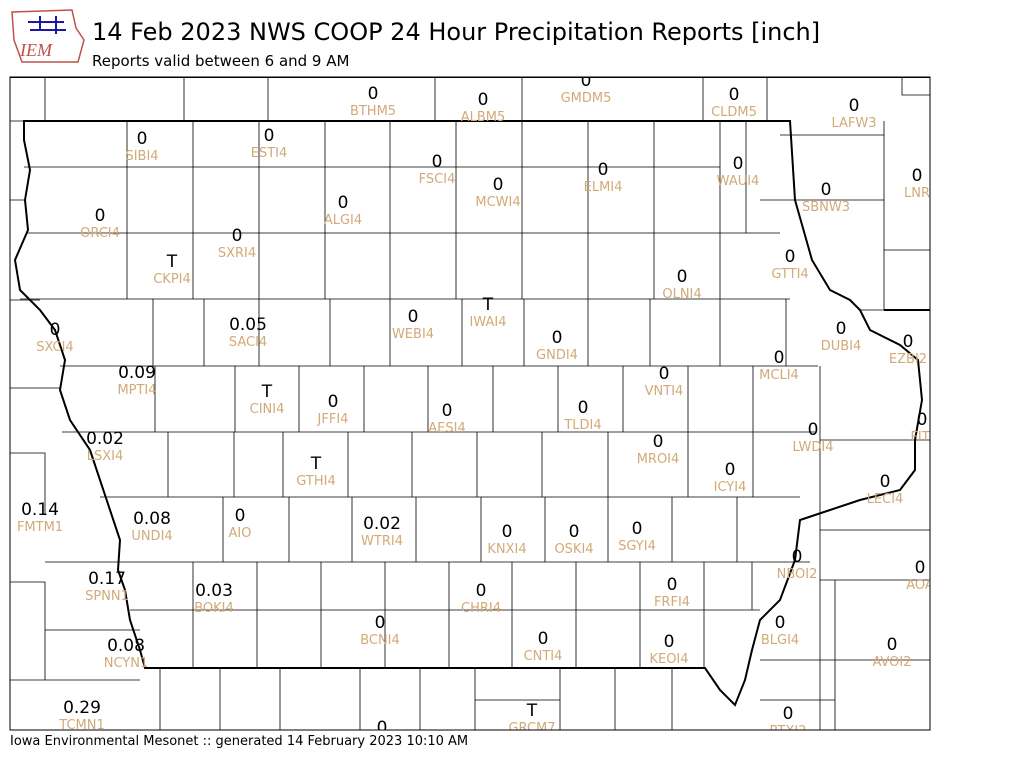 This screenshot has width=1024, height=768. I want to click on station-id: CINI4, so click(267, 409).